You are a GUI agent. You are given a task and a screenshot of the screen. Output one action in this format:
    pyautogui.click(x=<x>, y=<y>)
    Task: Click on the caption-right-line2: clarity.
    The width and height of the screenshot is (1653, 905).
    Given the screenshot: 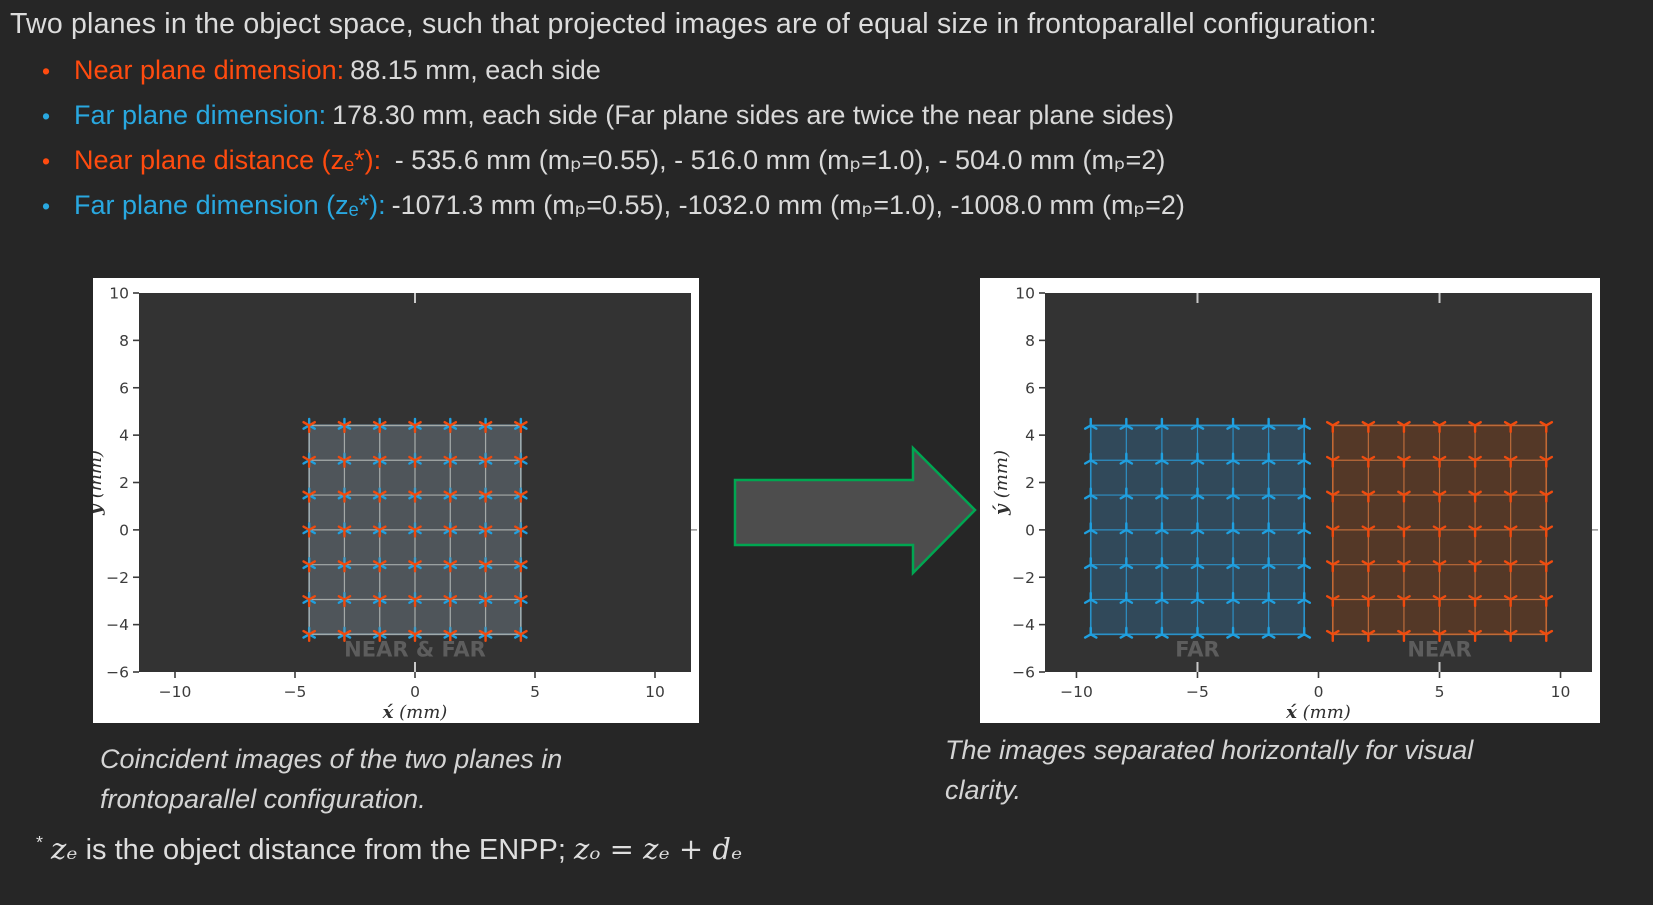 What is the action you would take?
    pyautogui.click(x=983, y=789)
    